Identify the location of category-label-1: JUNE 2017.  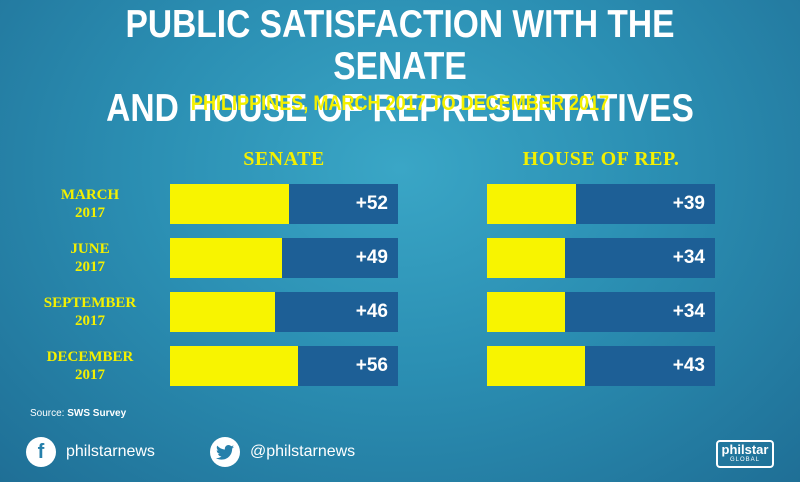
(90, 258).